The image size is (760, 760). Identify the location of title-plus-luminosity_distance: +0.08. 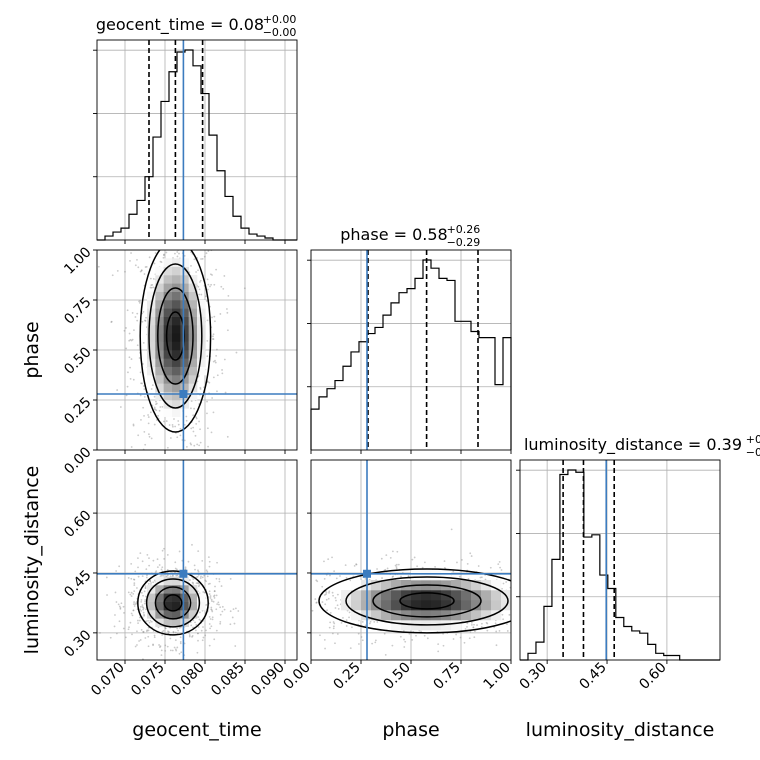
(753, 439).